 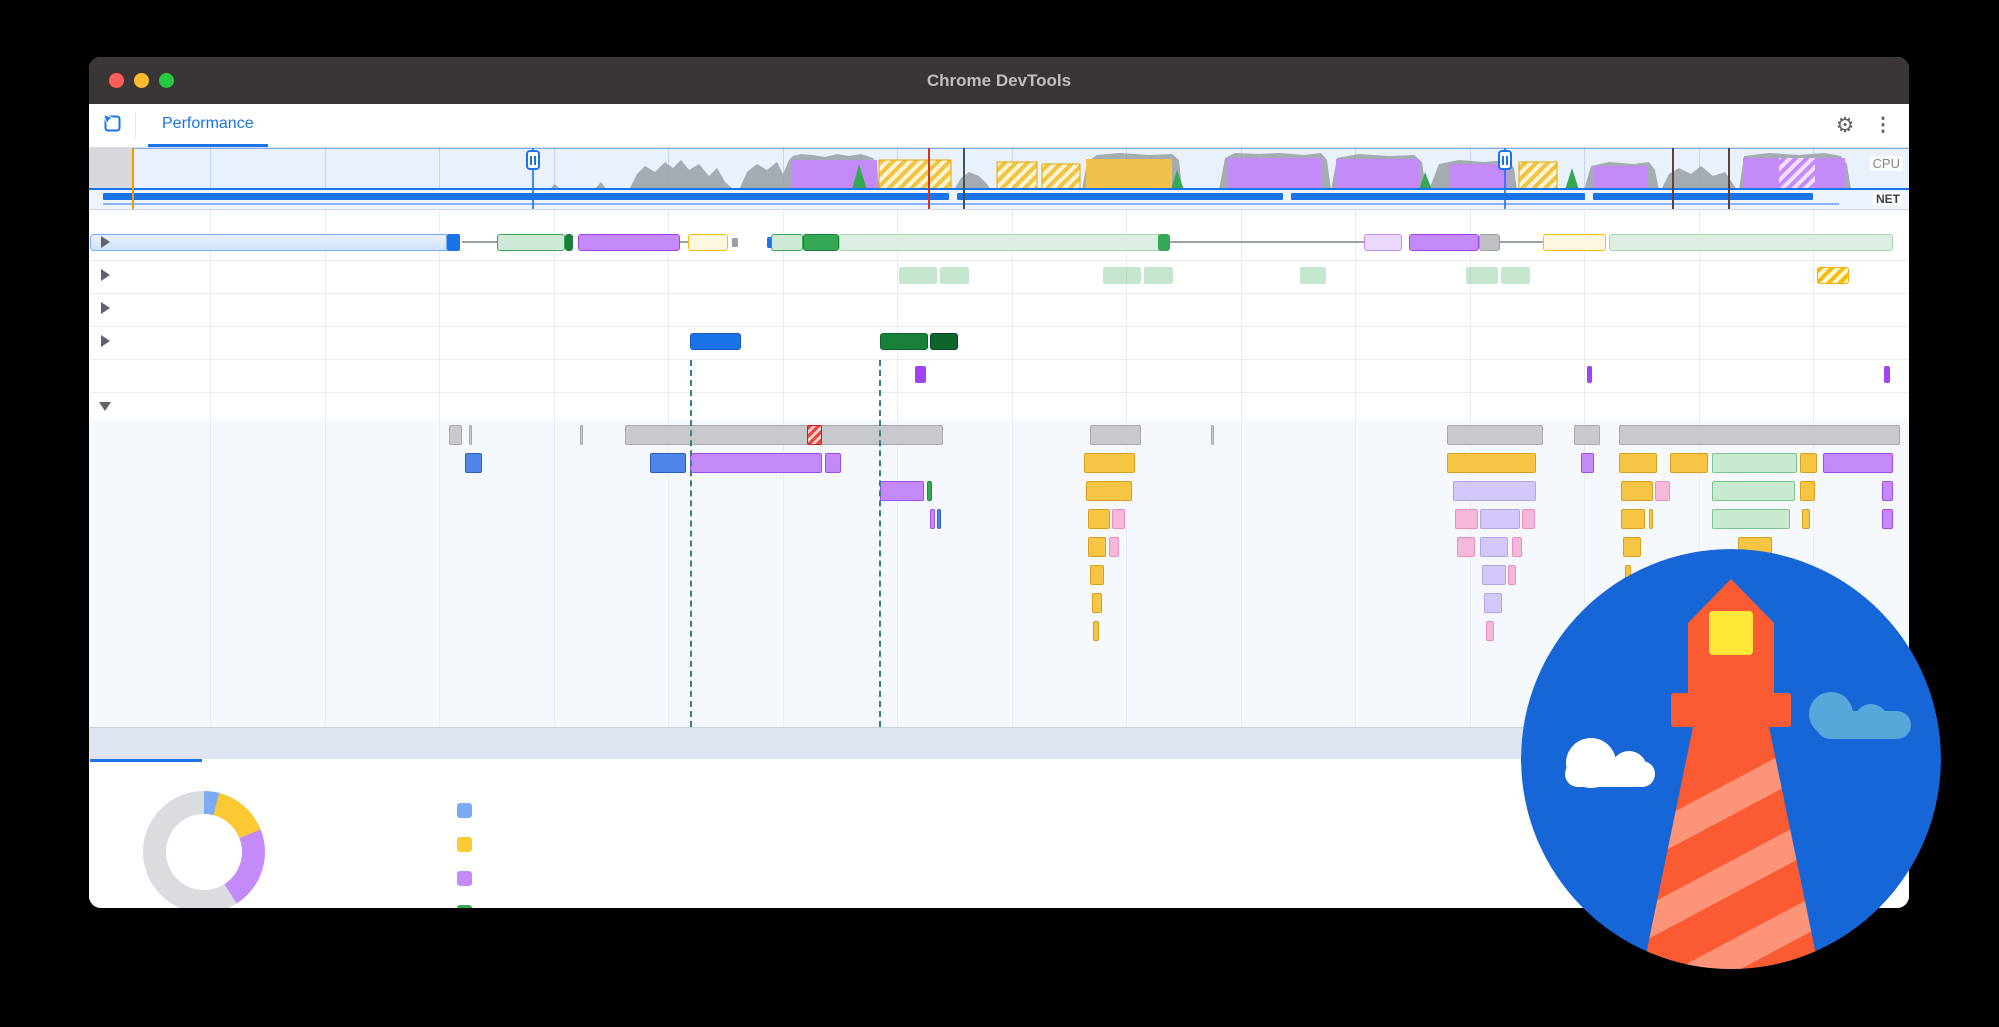 What do you see at coordinates (105, 406) in the screenshot?
I see `track-collapse-arrow-main` at bounding box center [105, 406].